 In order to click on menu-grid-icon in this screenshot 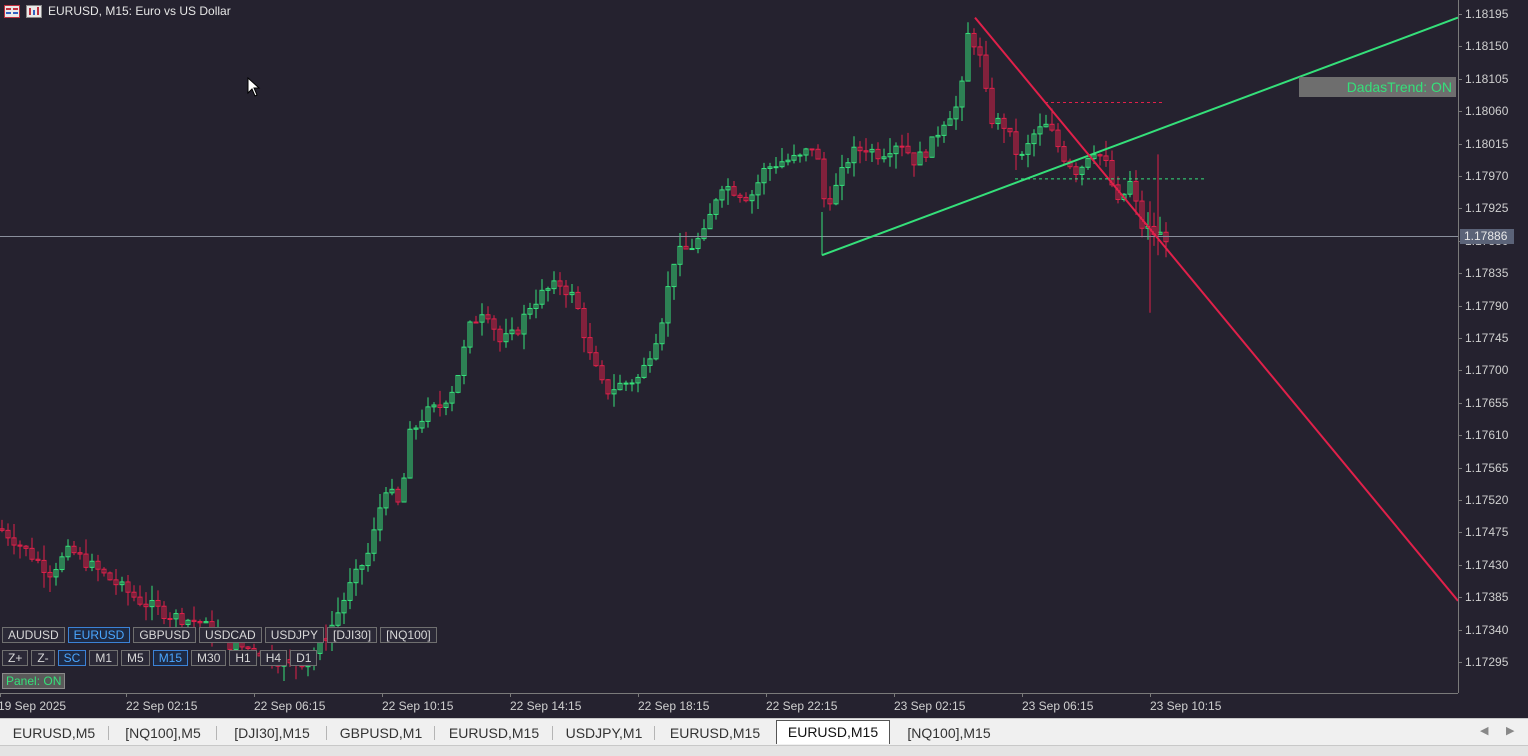, I will do `click(12, 11)`.